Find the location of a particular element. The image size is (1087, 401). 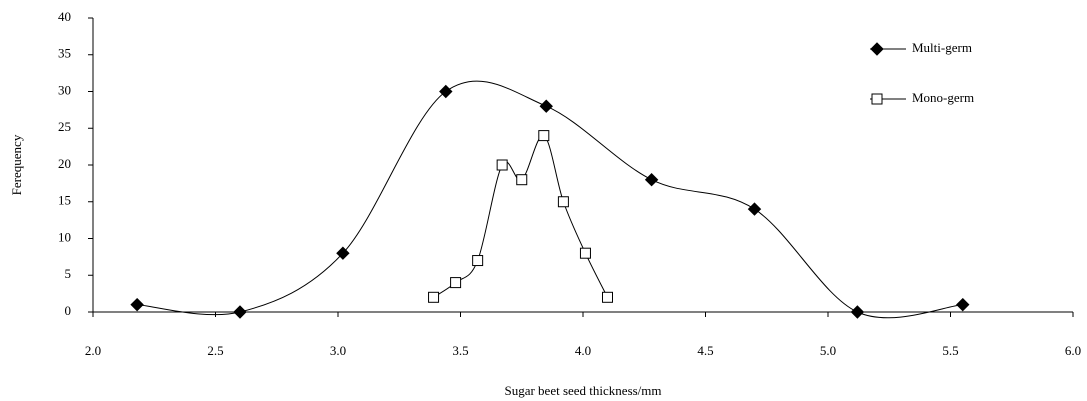

y-axis-label: Ferequency is located at coordinates (16, 164).